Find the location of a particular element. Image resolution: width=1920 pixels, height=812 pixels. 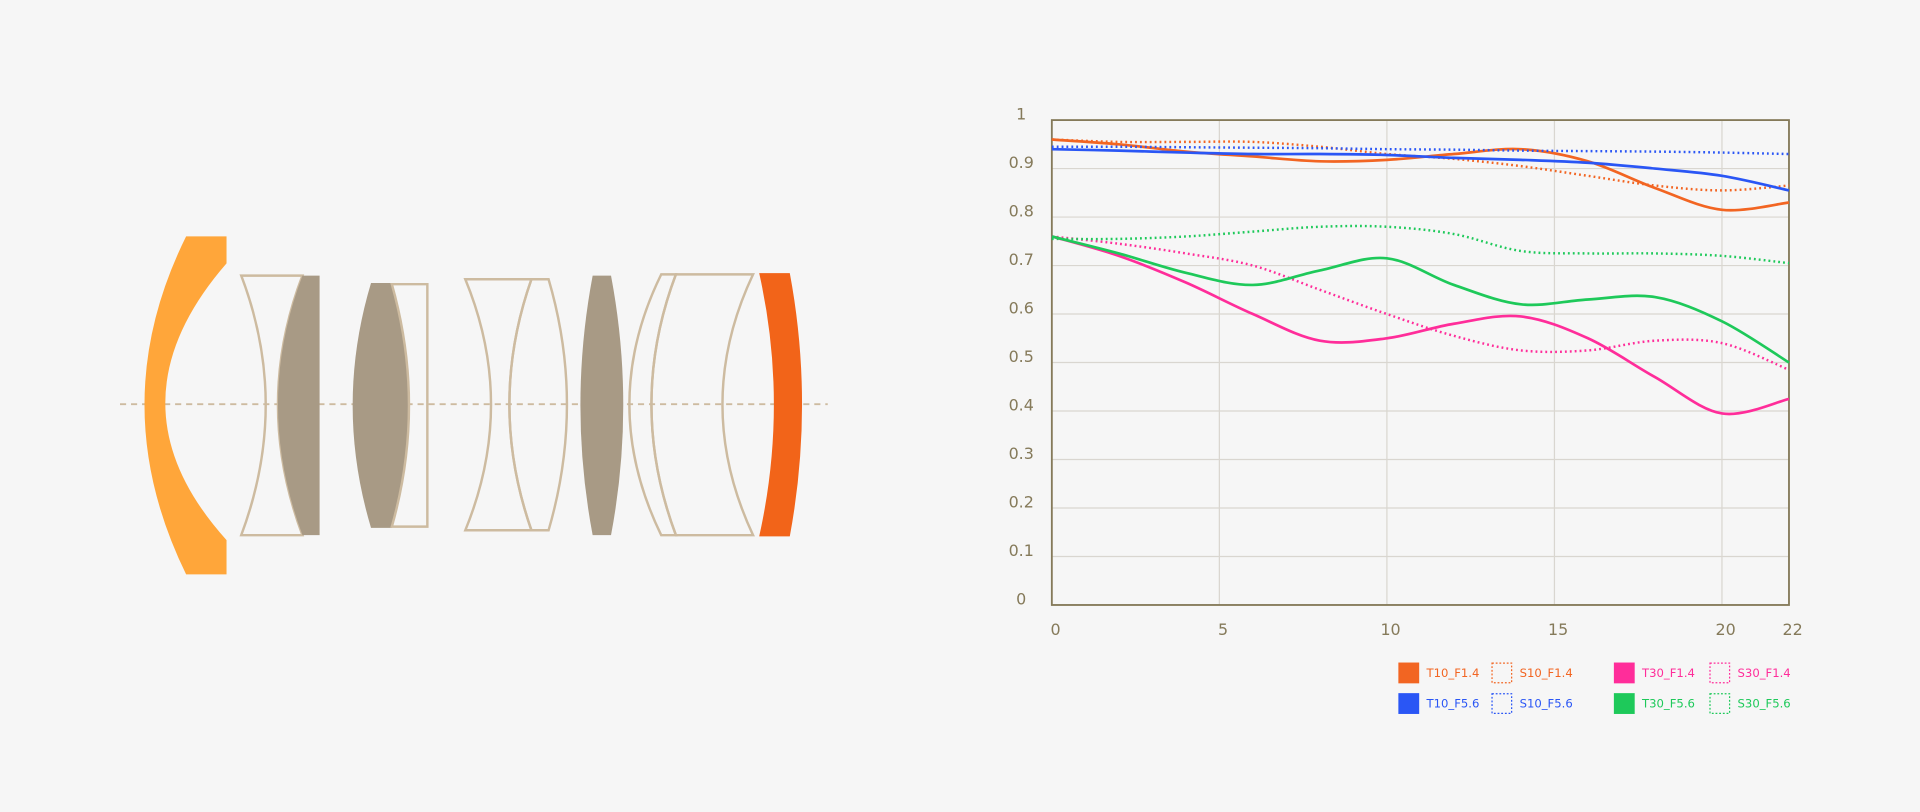

legend-label: T10_F5.6 is located at coordinates (1453, 704).